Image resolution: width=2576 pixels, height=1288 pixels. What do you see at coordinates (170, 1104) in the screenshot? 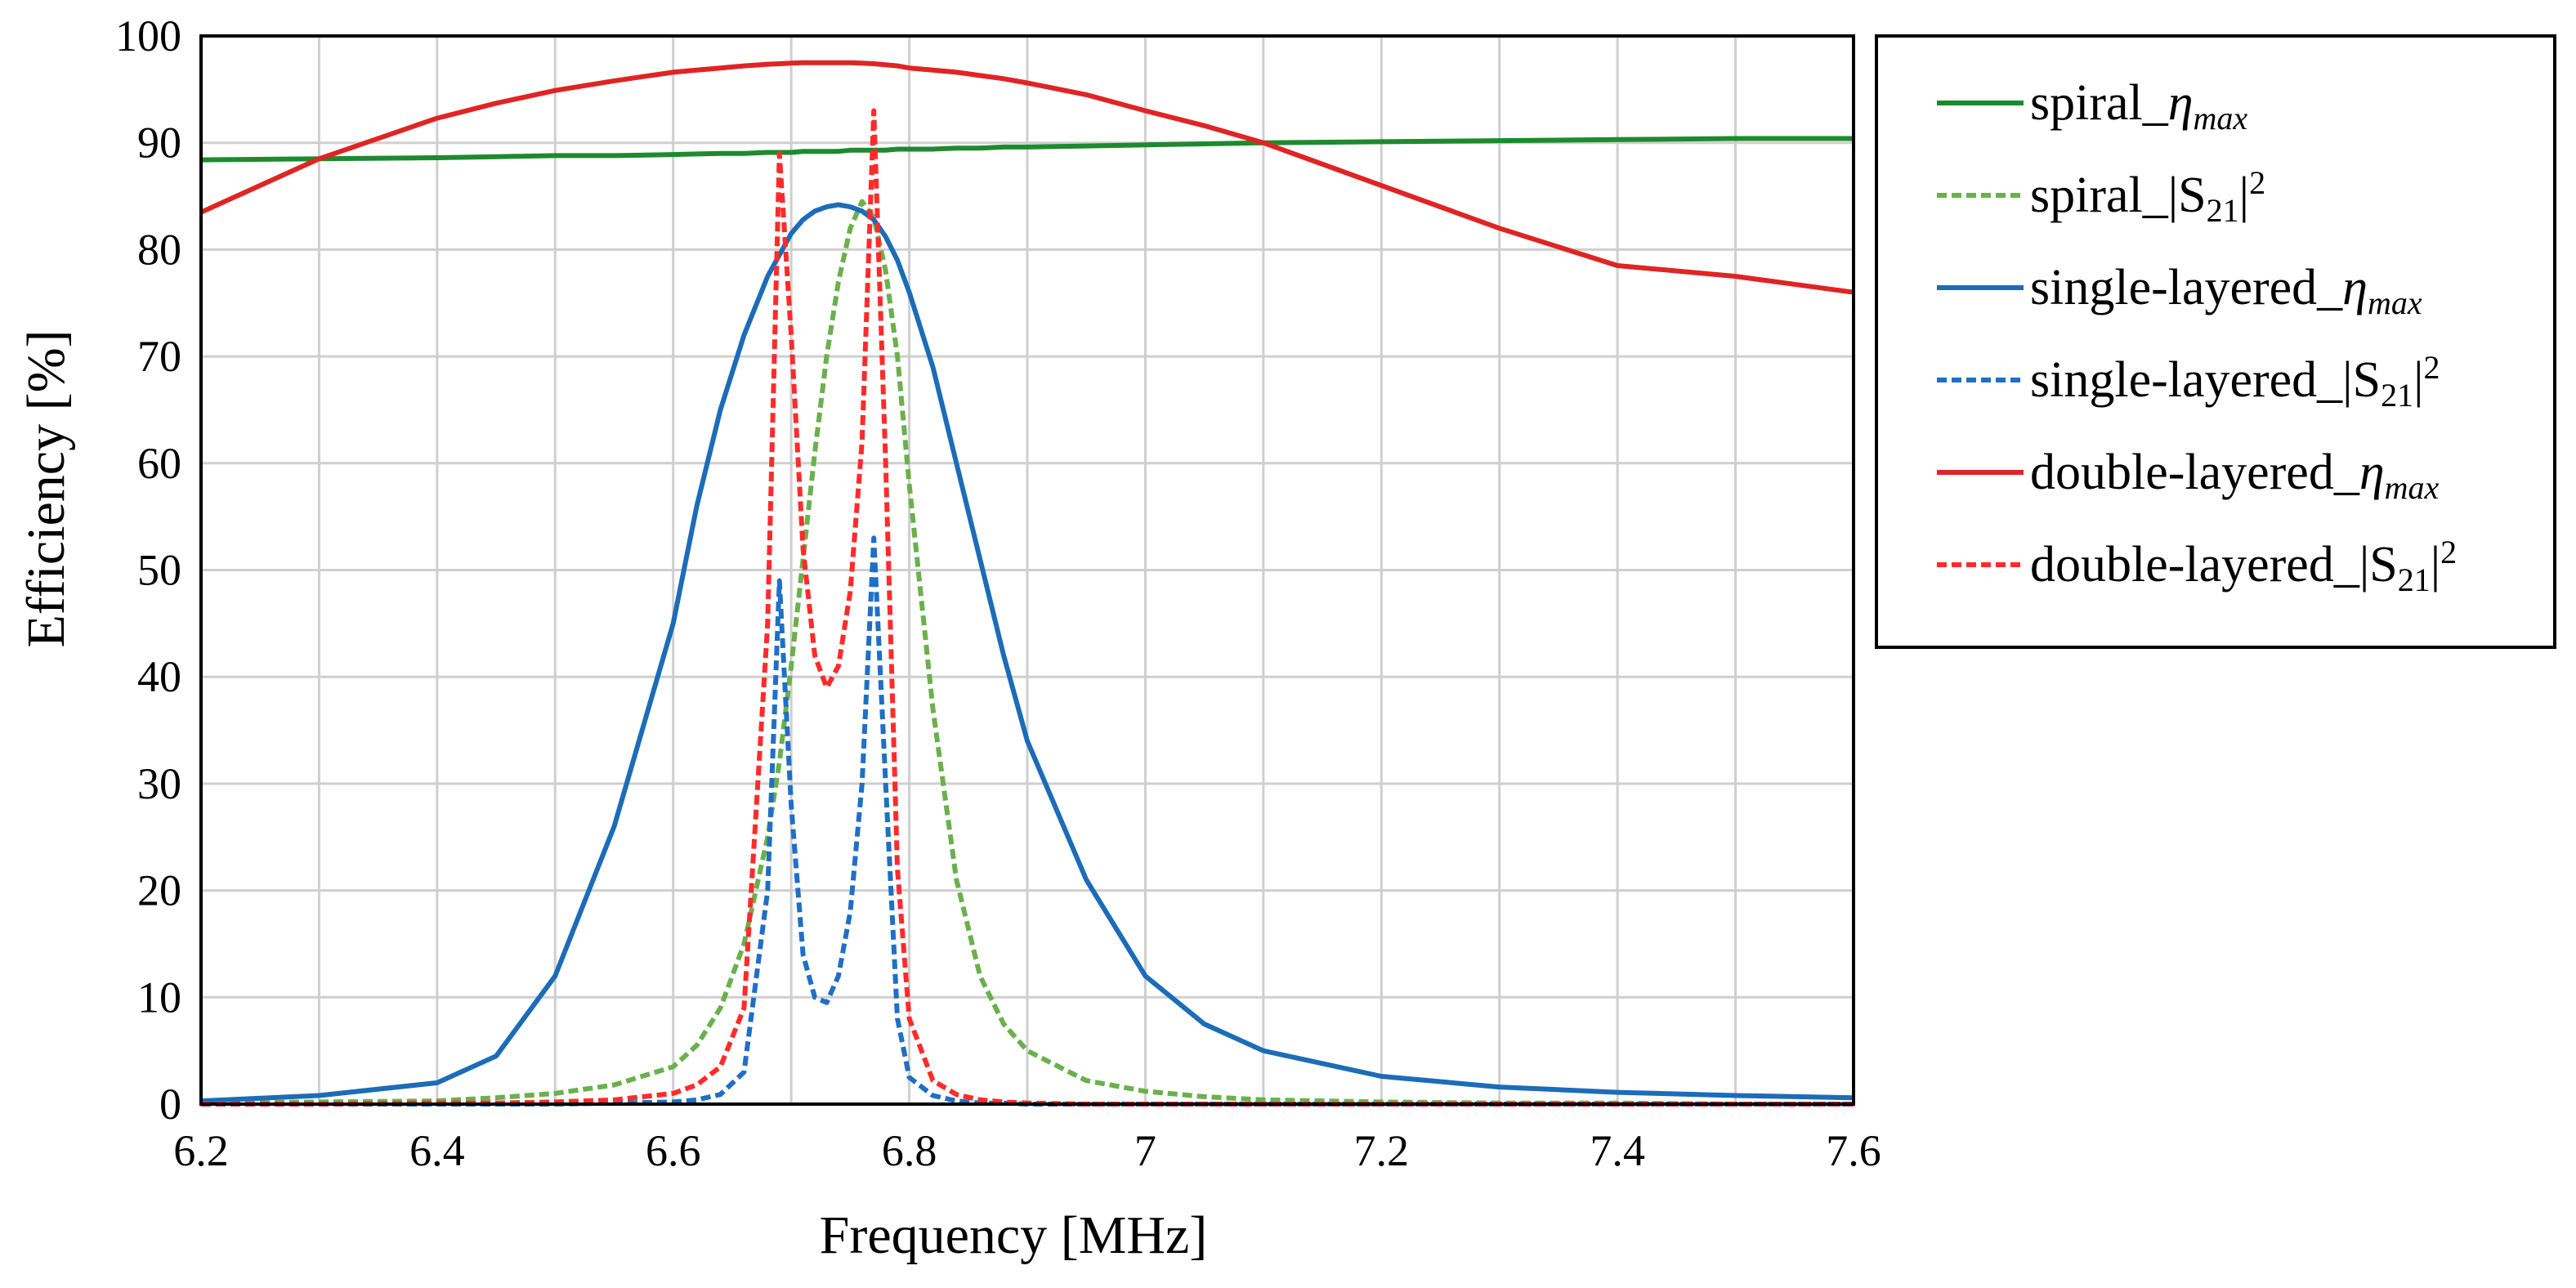
I see `y-tick-label: 0` at bounding box center [170, 1104].